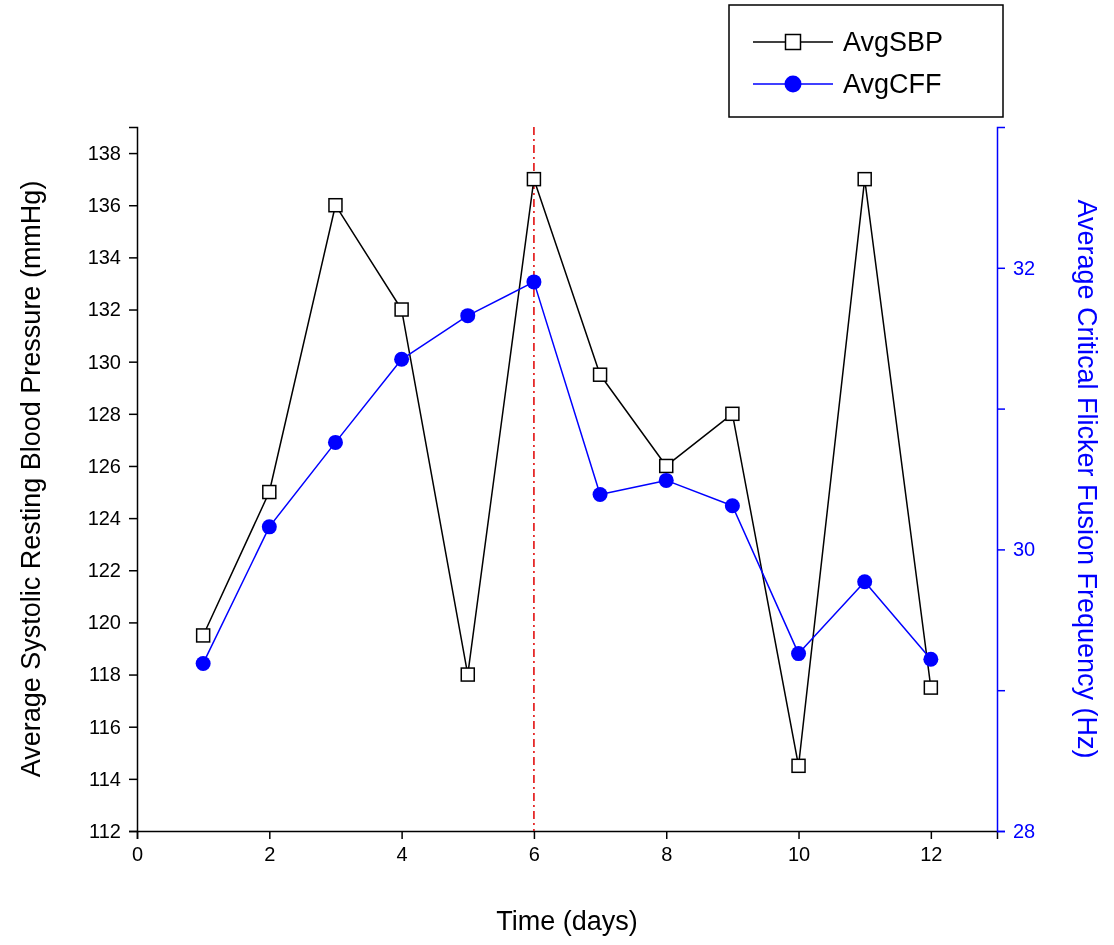  I want to click on y2-axis-title: Average Critical Flicker Fusion Frequency (Hz), so click(1087, 479).